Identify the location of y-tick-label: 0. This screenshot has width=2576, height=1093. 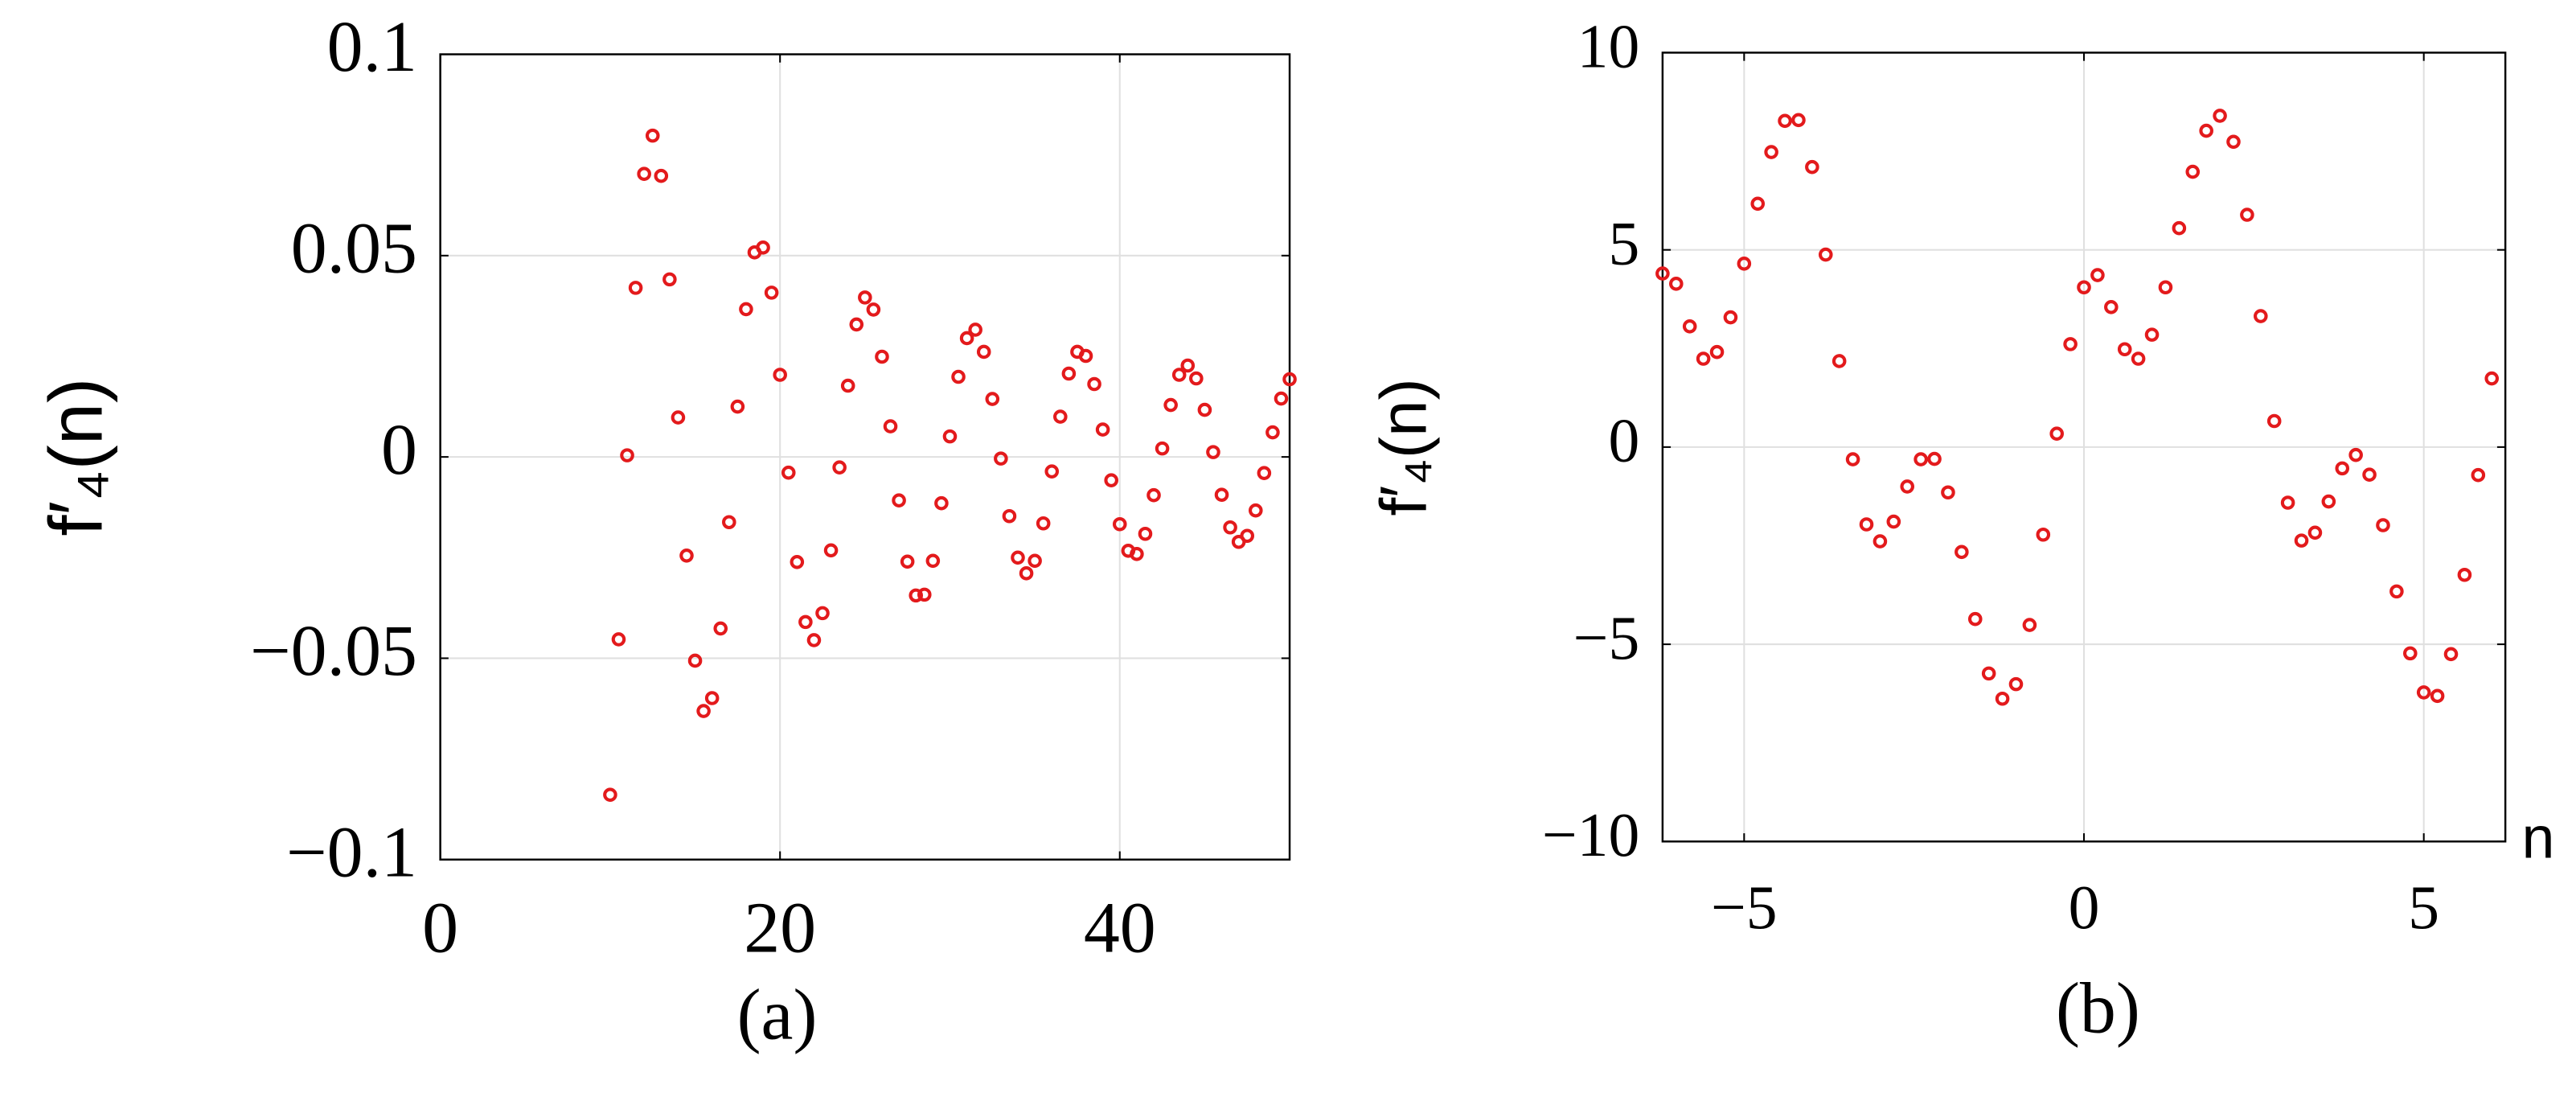
(1623, 441).